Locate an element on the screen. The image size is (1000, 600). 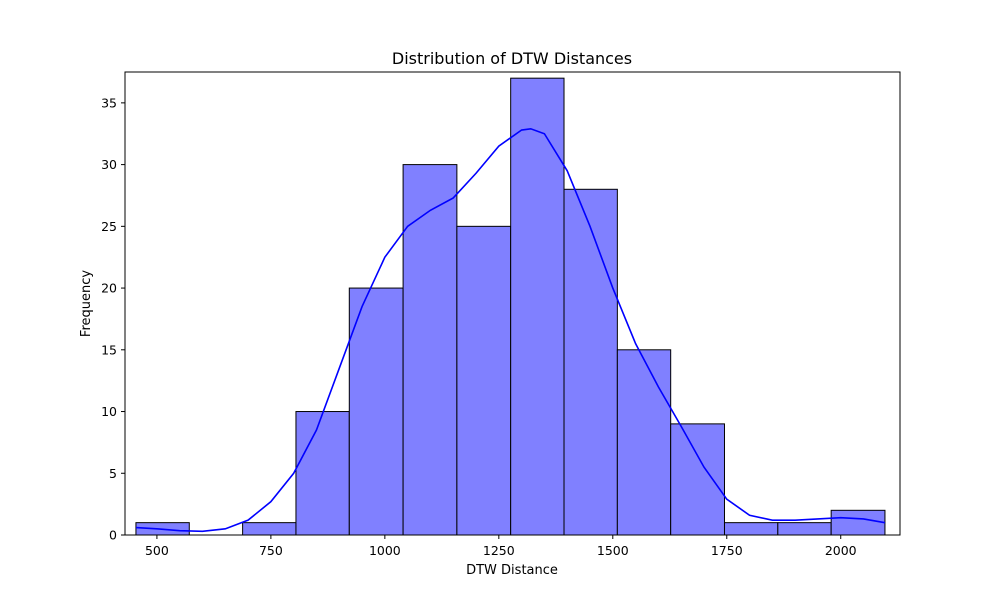
chart-title: Distribution of DTW Distances is located at coordinates (512, 58).